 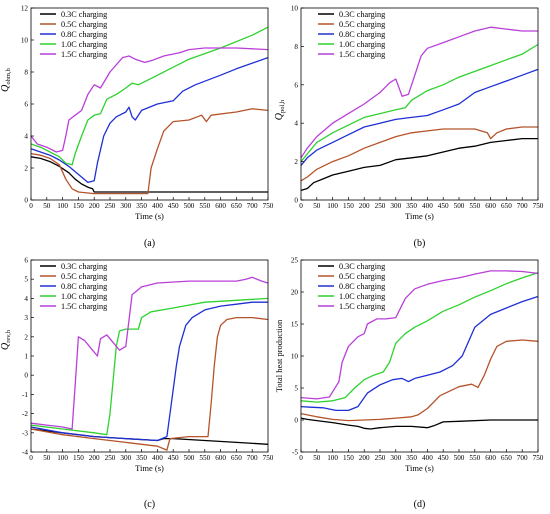 What do you see at coordinates (279, 355) in the screenshot?
I see `y-axis-label: Total heat production` at bounding box center [279, 355].